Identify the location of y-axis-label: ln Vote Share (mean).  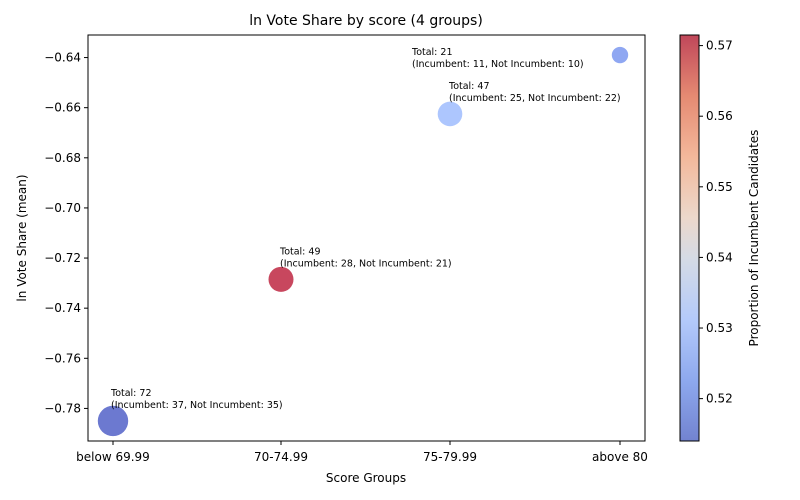
(22, 237).